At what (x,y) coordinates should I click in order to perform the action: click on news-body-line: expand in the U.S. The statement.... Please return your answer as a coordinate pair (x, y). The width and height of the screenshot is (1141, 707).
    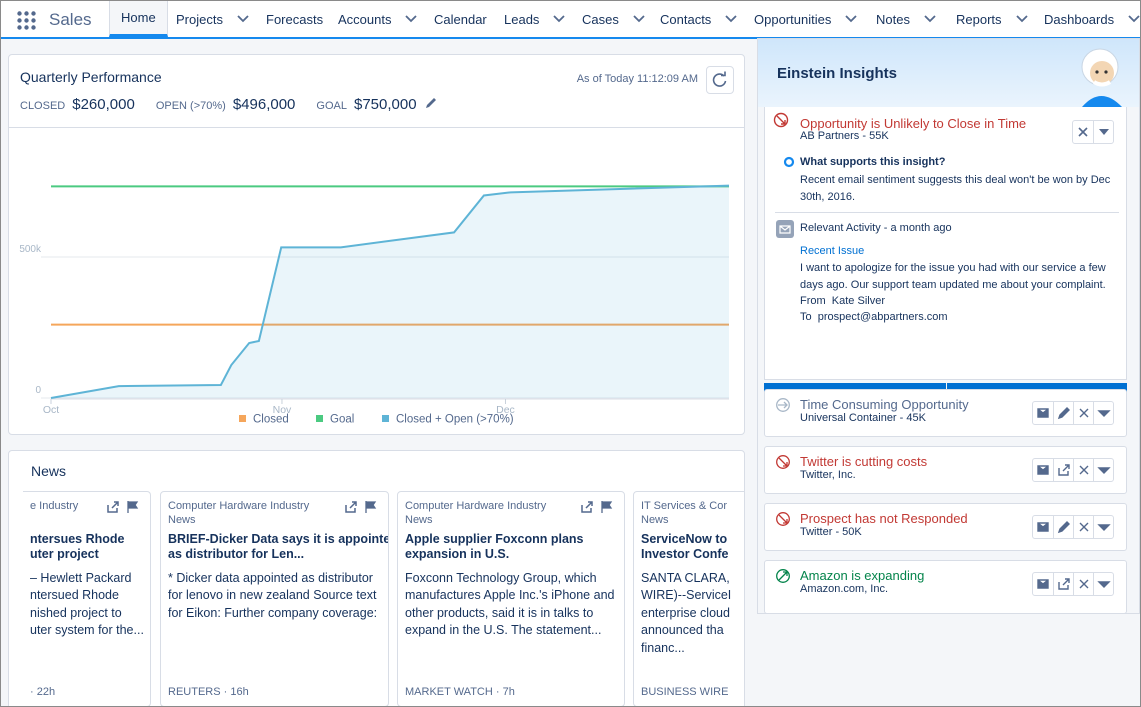
    Looking at the image, I should click on (503, 630).